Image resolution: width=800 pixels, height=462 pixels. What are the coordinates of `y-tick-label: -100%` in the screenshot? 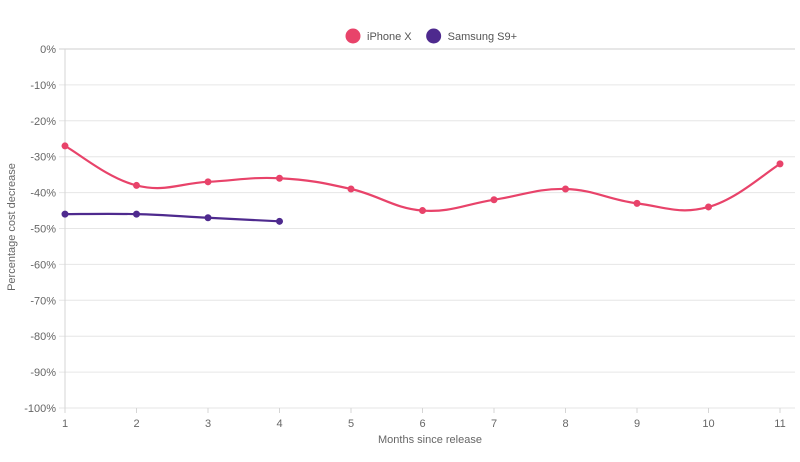 It's located at (40, 409).